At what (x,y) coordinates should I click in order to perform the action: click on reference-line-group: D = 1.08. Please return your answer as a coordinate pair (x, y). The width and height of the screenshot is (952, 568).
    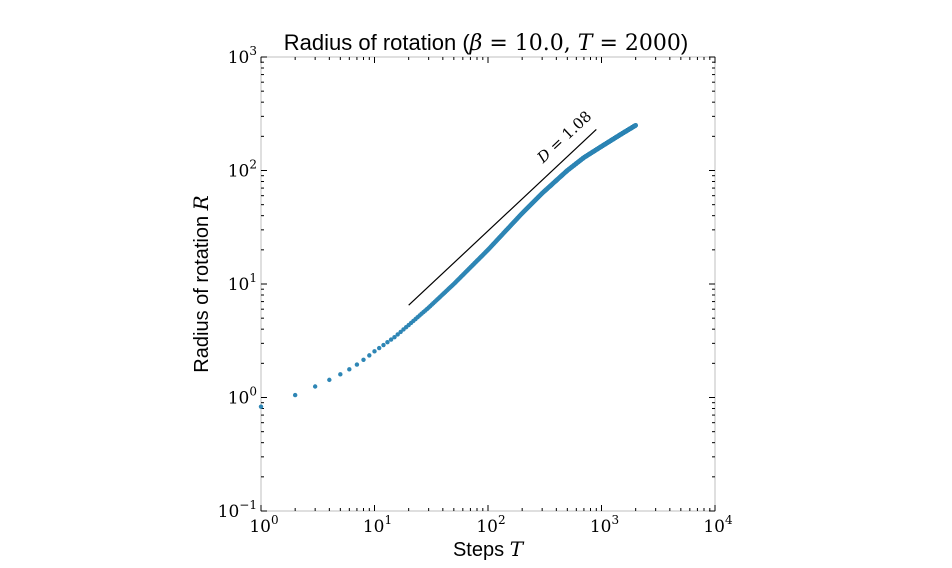
    Looking at the image, I should click on (502, 206).